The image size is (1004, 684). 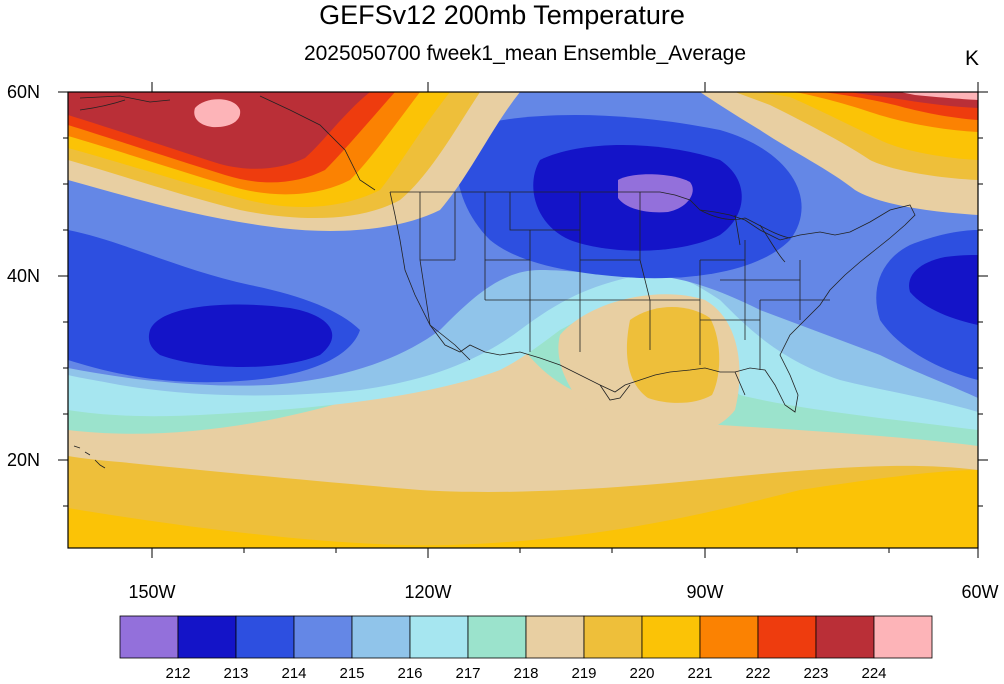 What do you see at coordinates (943, 290) in the screenshot?
I see `band-213-east` at bounding box center [943, 290].